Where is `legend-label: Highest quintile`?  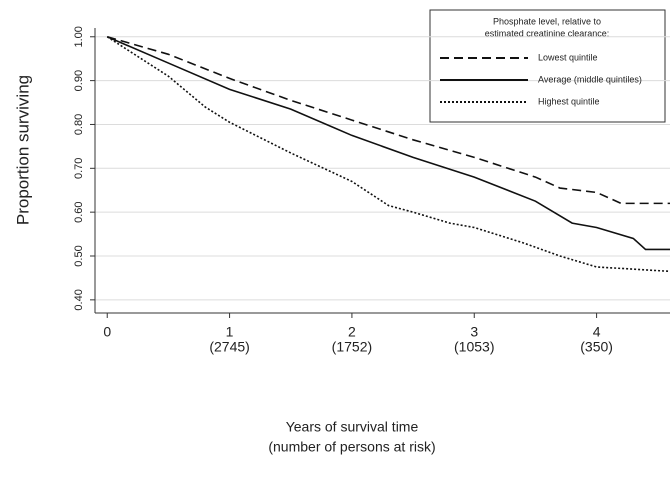
legend-label: Highest quintile is located at coordinates (569, 101).